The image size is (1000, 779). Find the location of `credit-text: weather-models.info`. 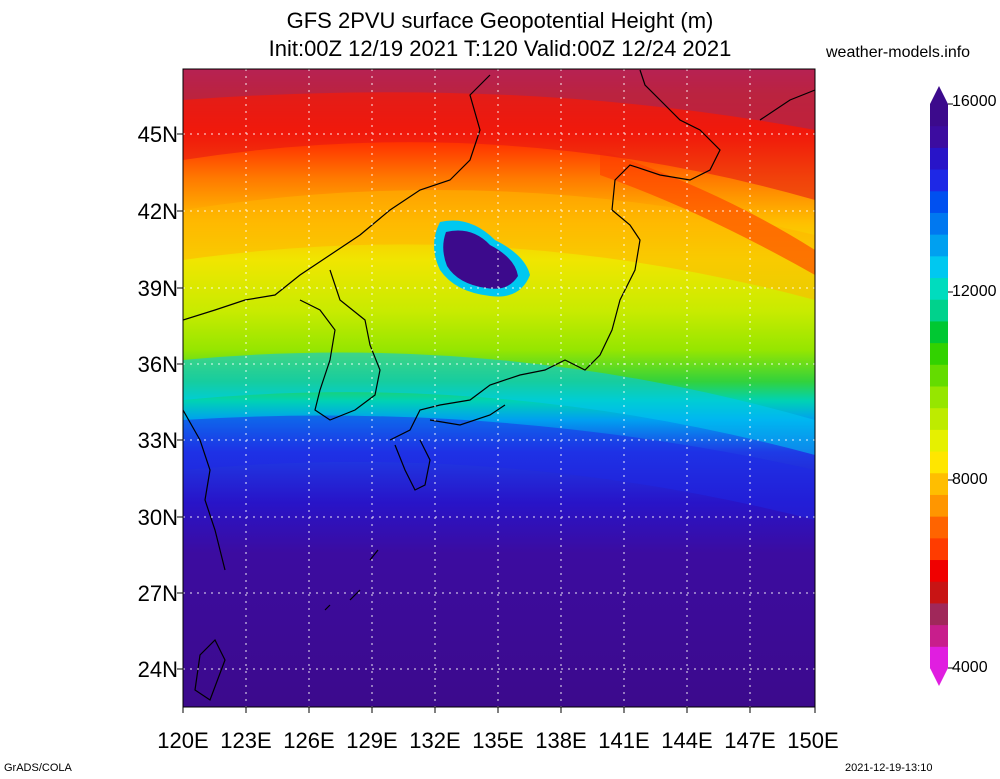

credit-text: weather-models.info is located at coordinates (898, 52).